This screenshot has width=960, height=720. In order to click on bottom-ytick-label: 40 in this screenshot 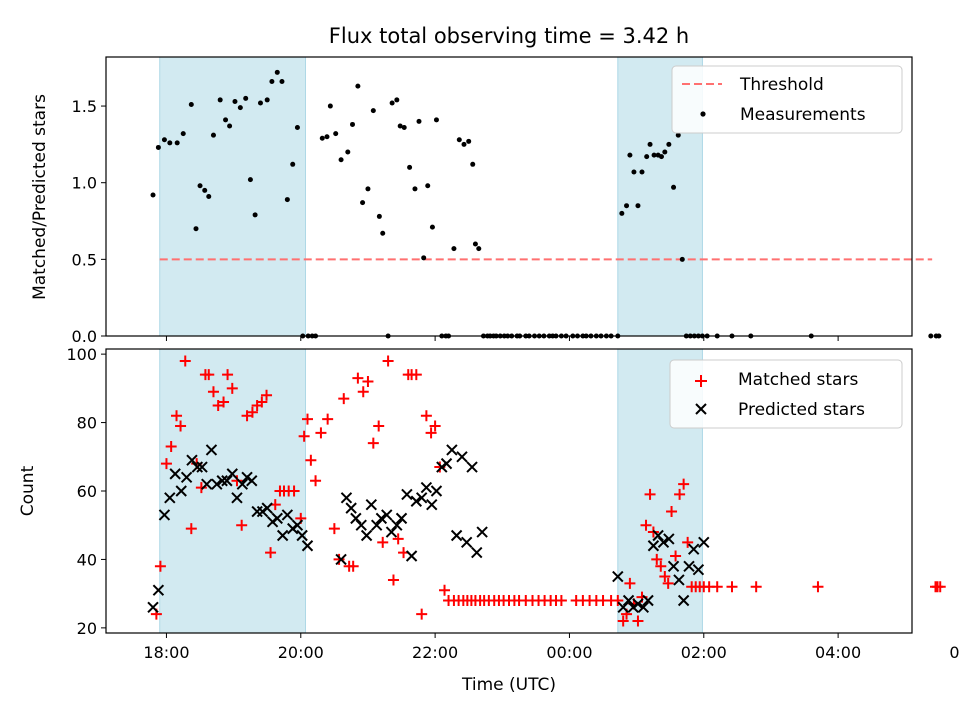, I will do `click(87, 559)`.